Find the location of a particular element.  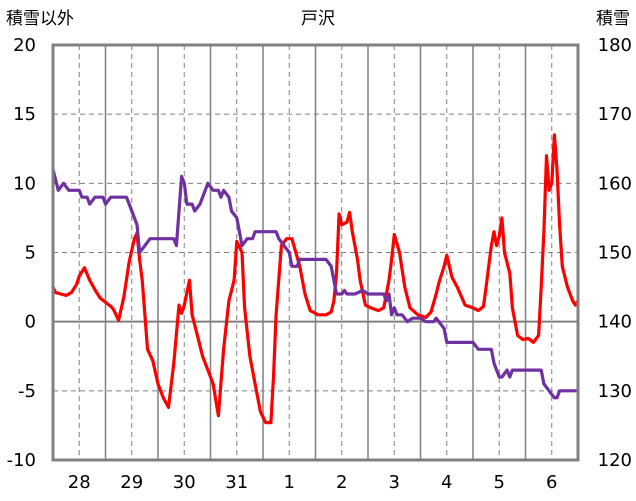

right-axis-ticks: 180 170 160 150 140 130 120 is located at coordinates (615, 253).